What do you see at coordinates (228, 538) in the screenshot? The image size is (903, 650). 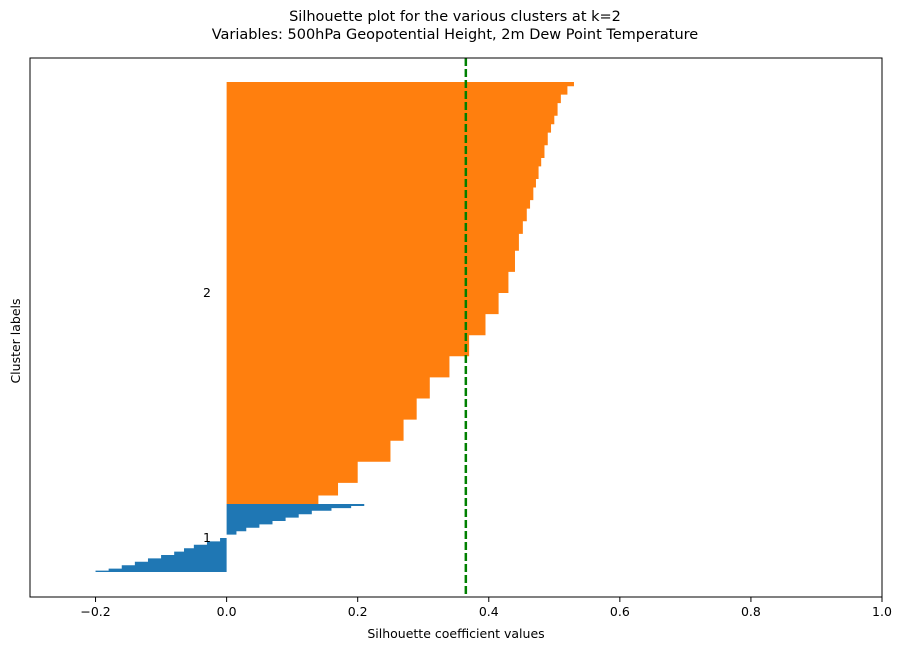 I see `cluster-1-silhouette` at bounding box center [228, 538].